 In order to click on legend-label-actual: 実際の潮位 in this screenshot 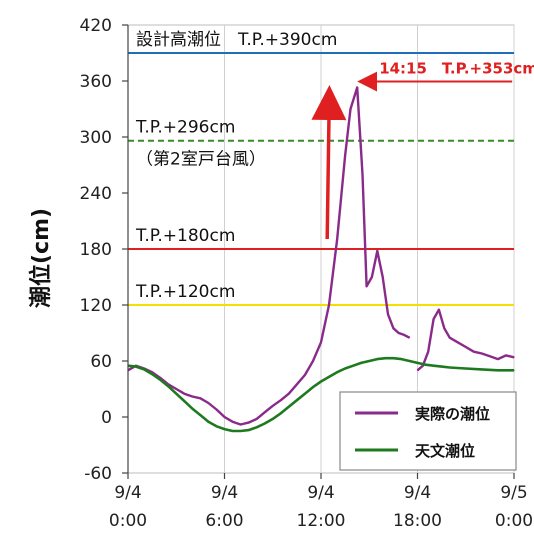, I will do `click(452, 414)`.